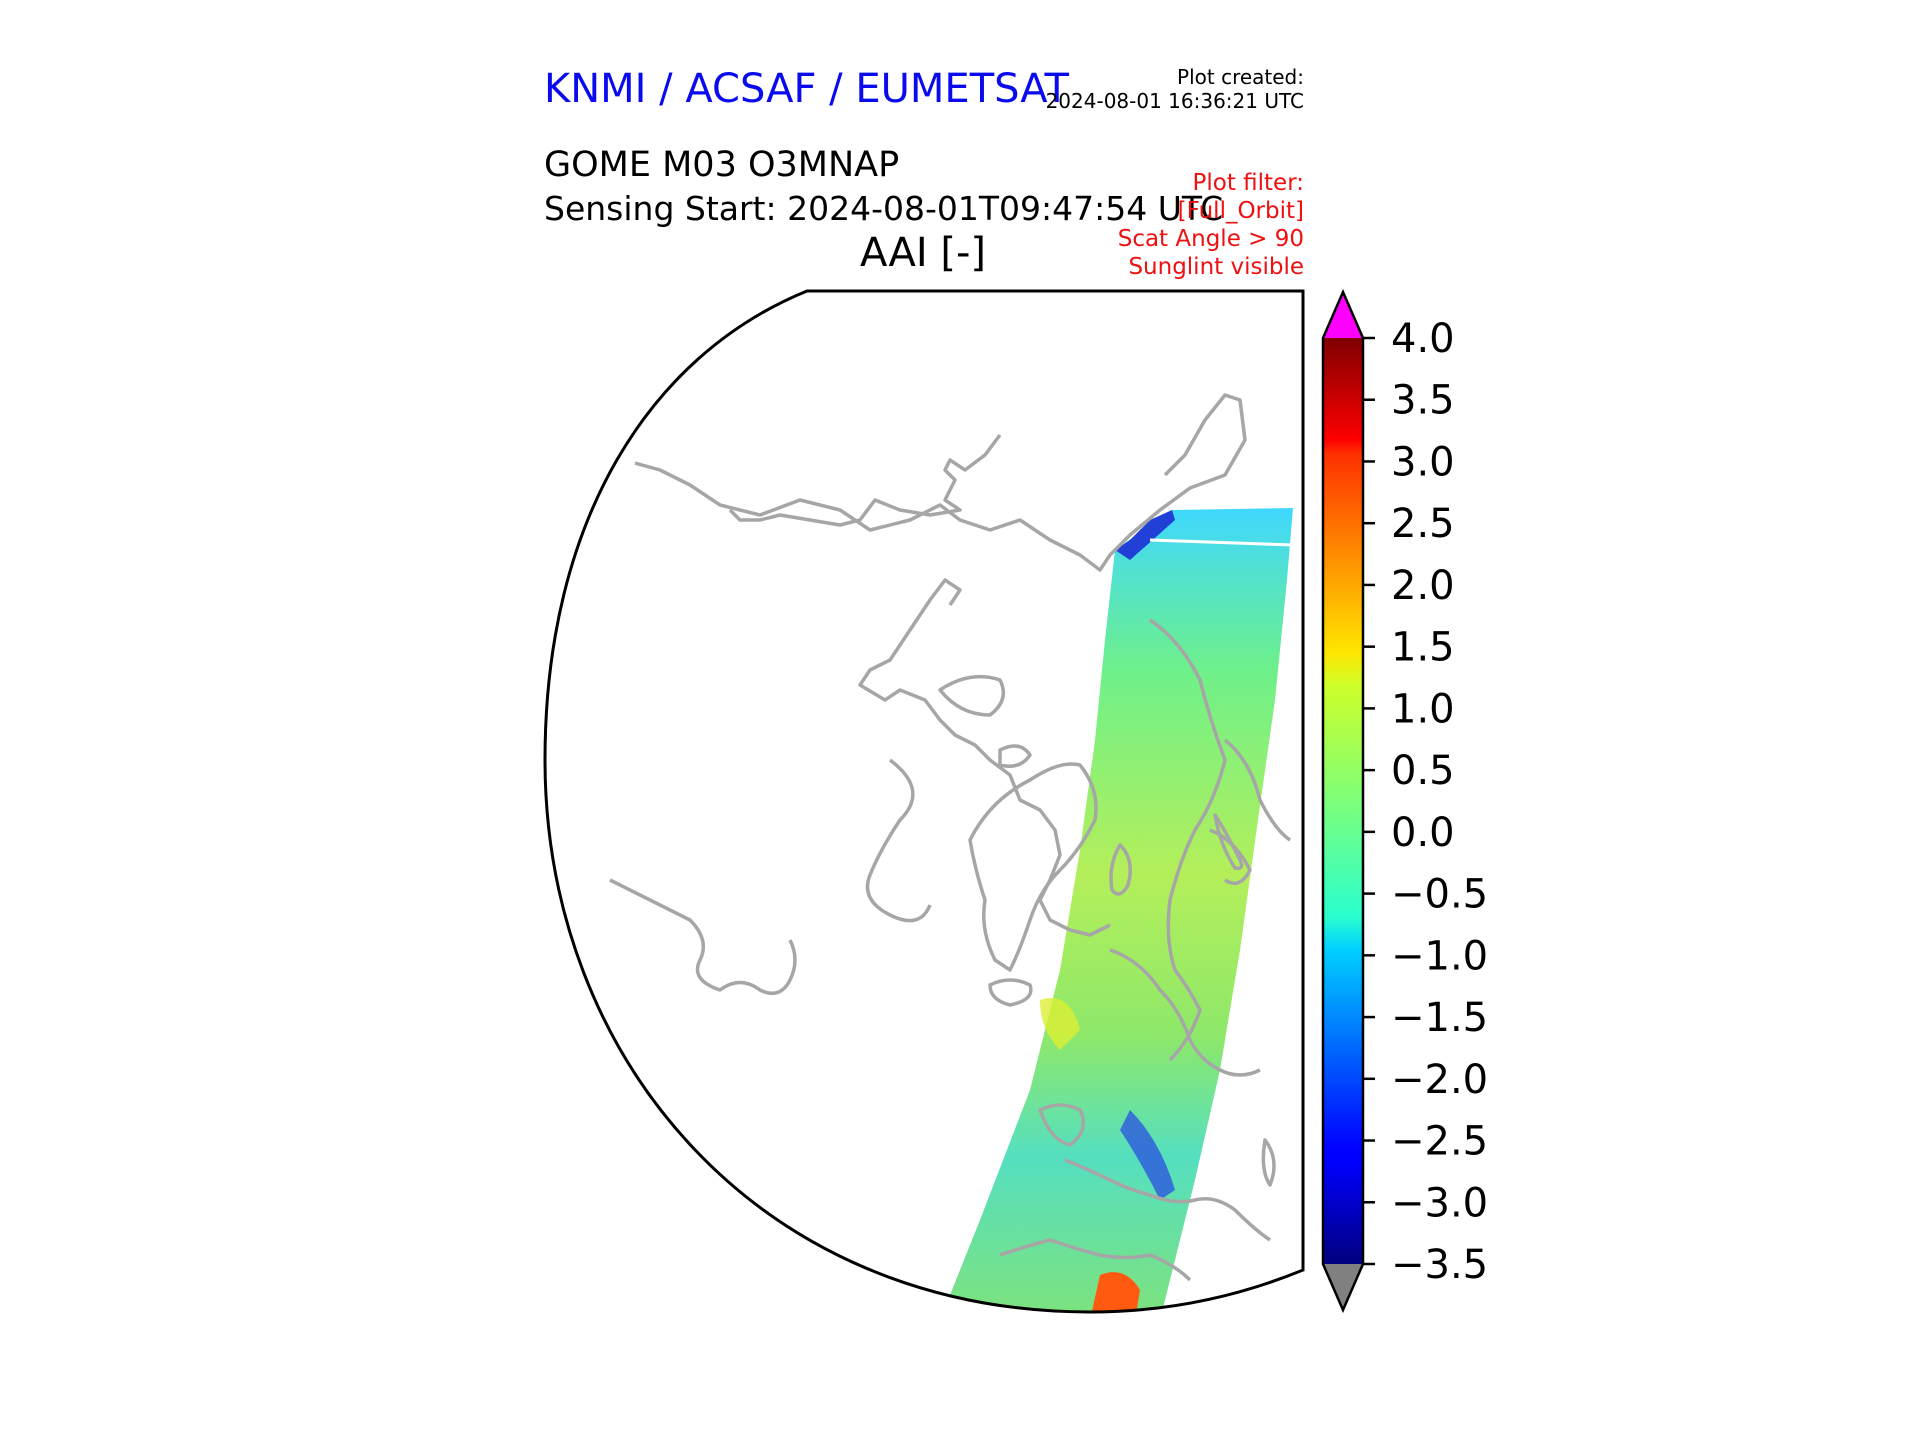 The height and width of the screenshot is (1440, 1920). I want to click on colorbar-tick-label: 3.5, so click(1423, 401).